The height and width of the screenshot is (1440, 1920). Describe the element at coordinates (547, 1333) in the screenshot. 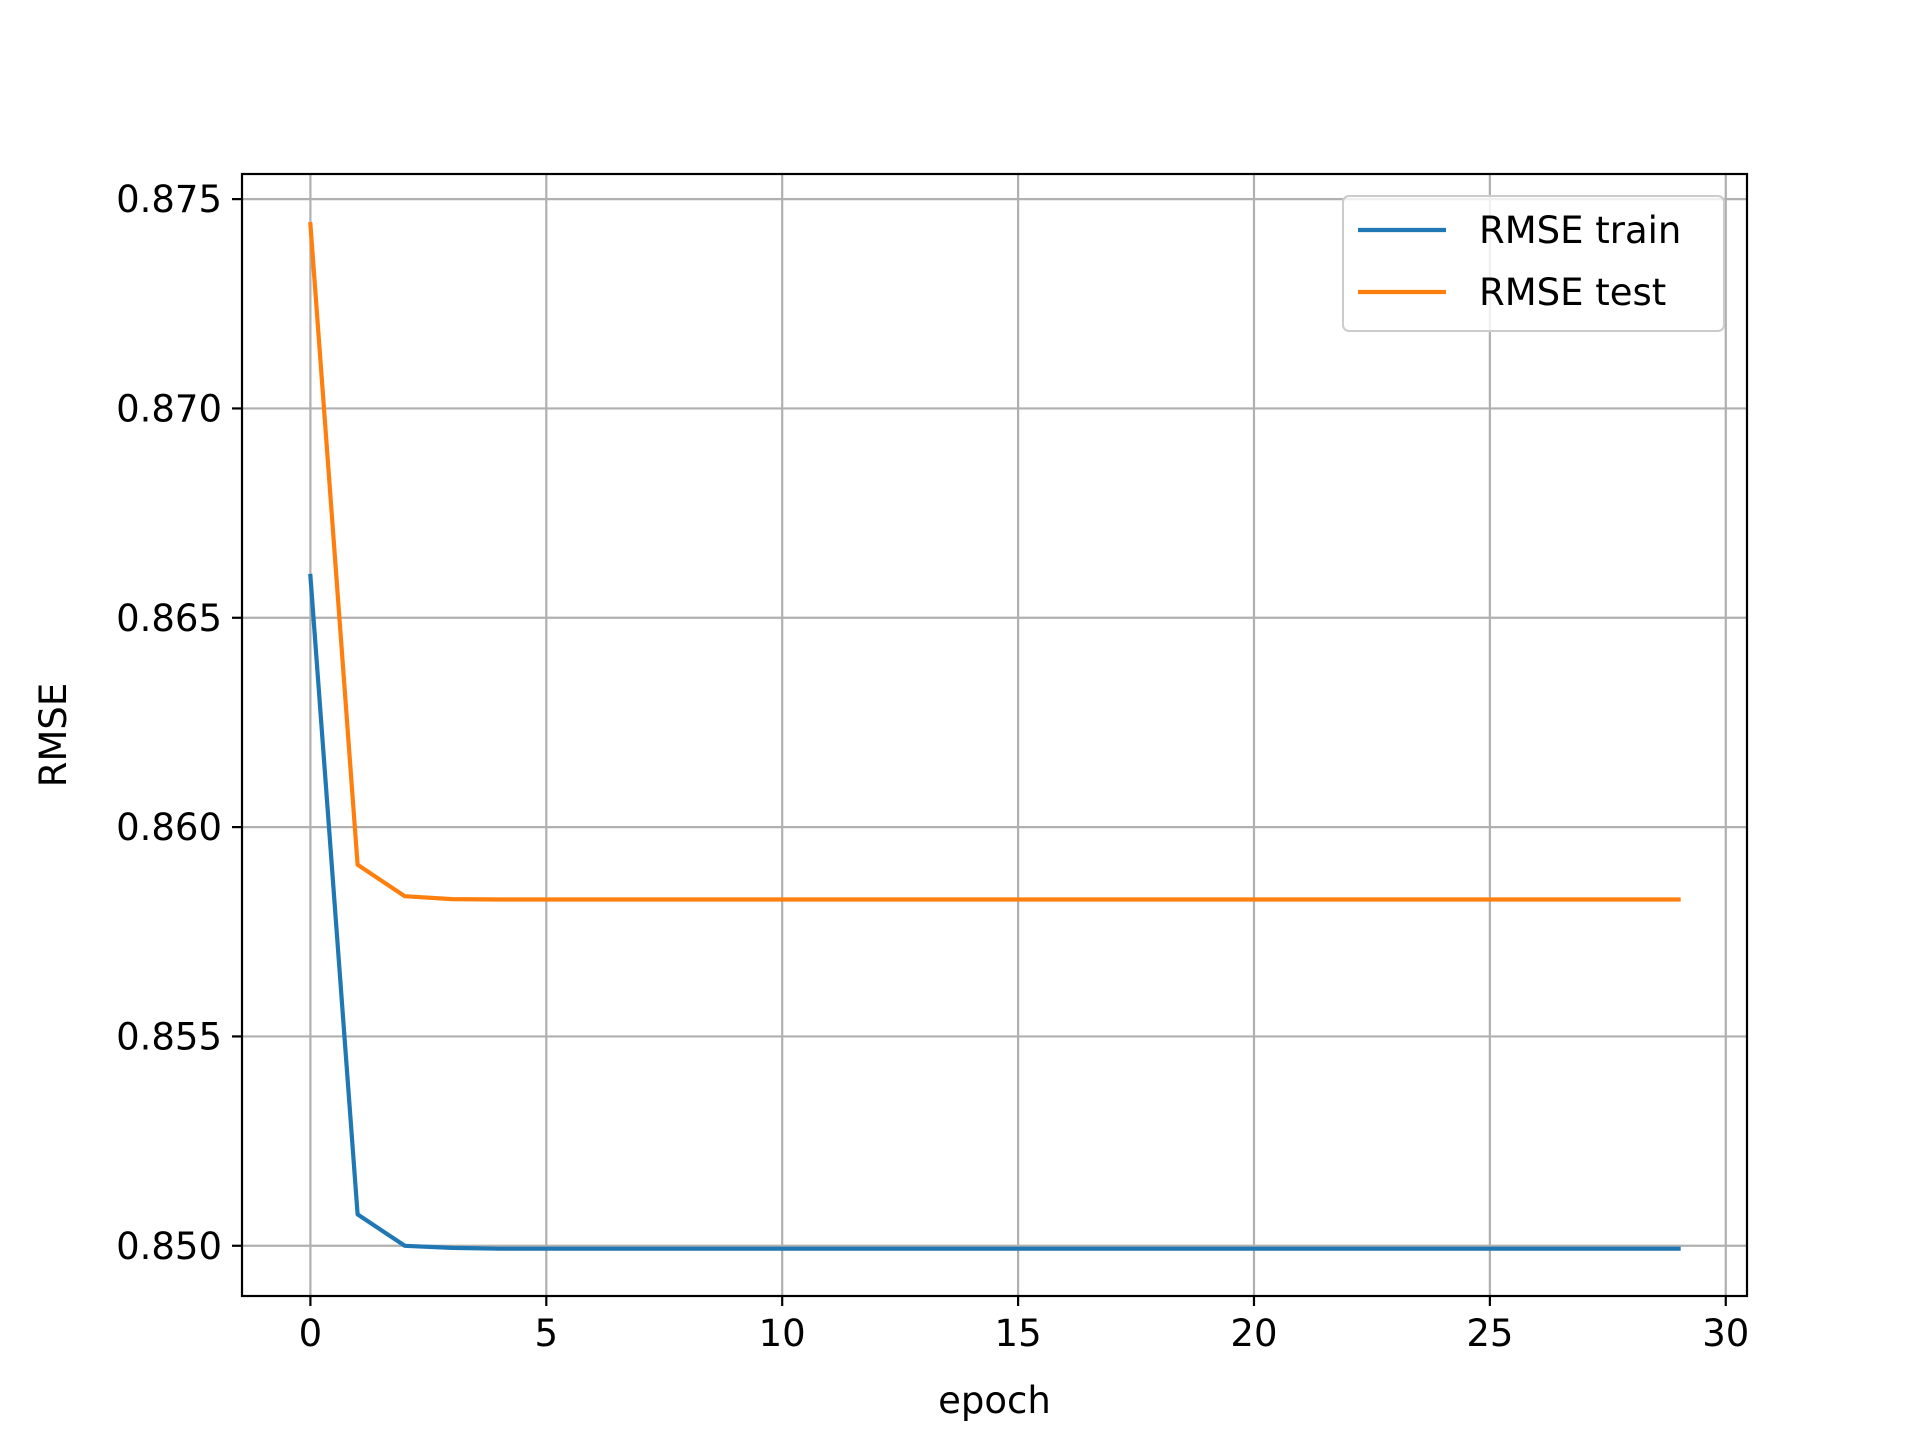

I see `x-tick-label: 5` at that location.